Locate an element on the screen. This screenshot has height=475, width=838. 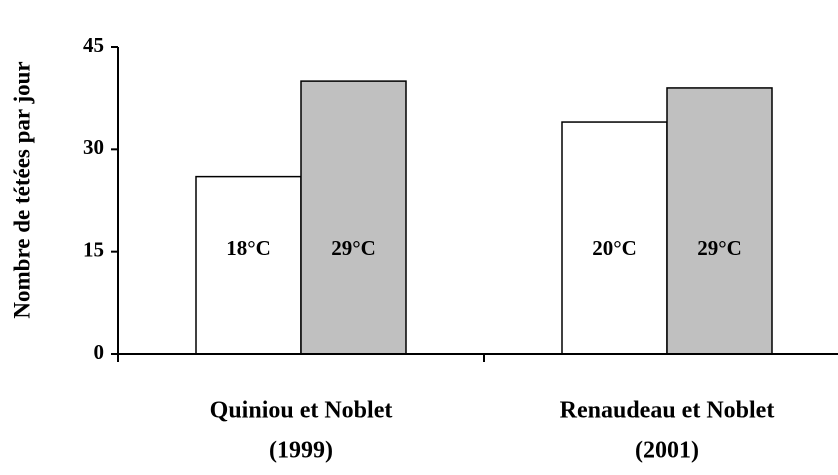
bar-label: 18°C is located at coordinates (248, 248).